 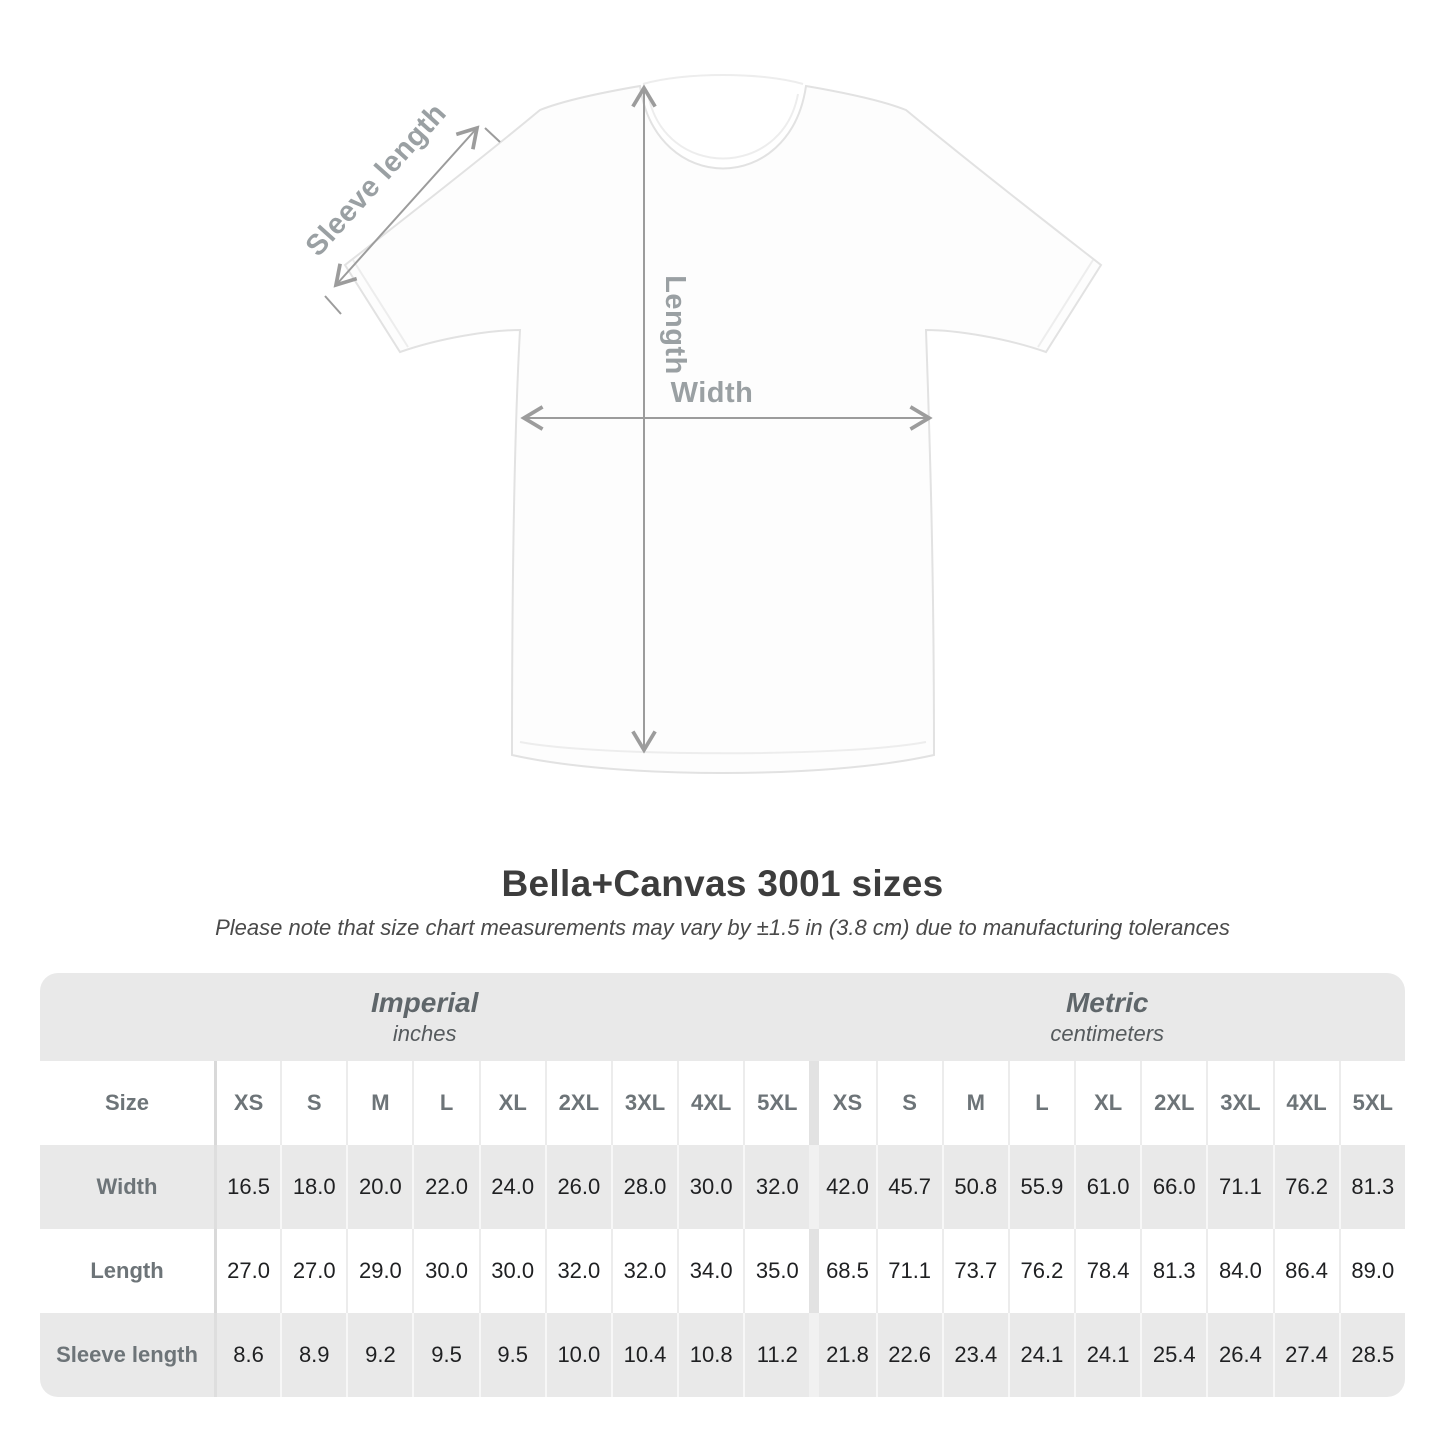 I want to click on value-cell: 89.0, so click(x=1371, y=1271).